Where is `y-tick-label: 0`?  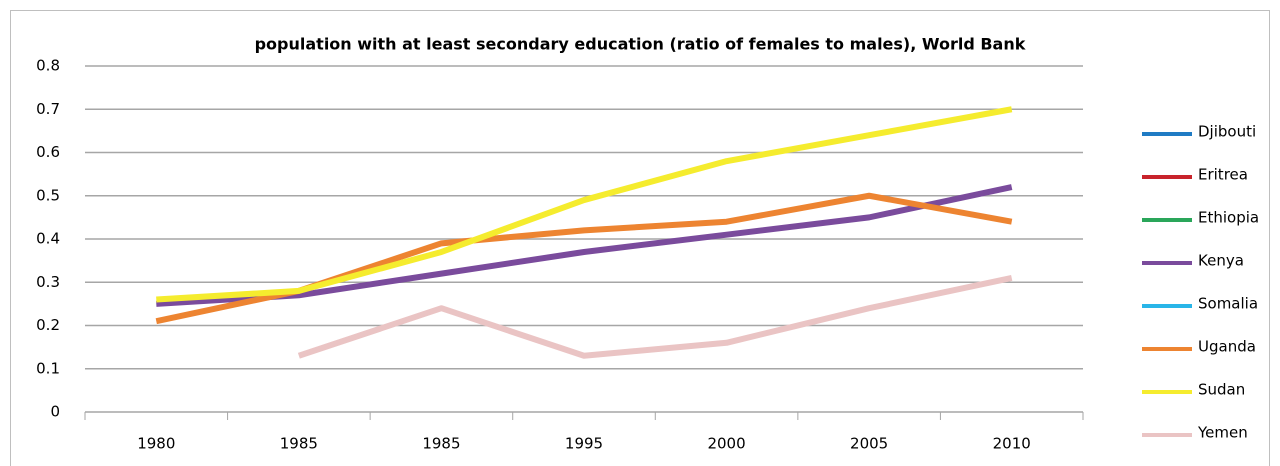
y-tick-label: 0 is located at coordinates (55, 412).